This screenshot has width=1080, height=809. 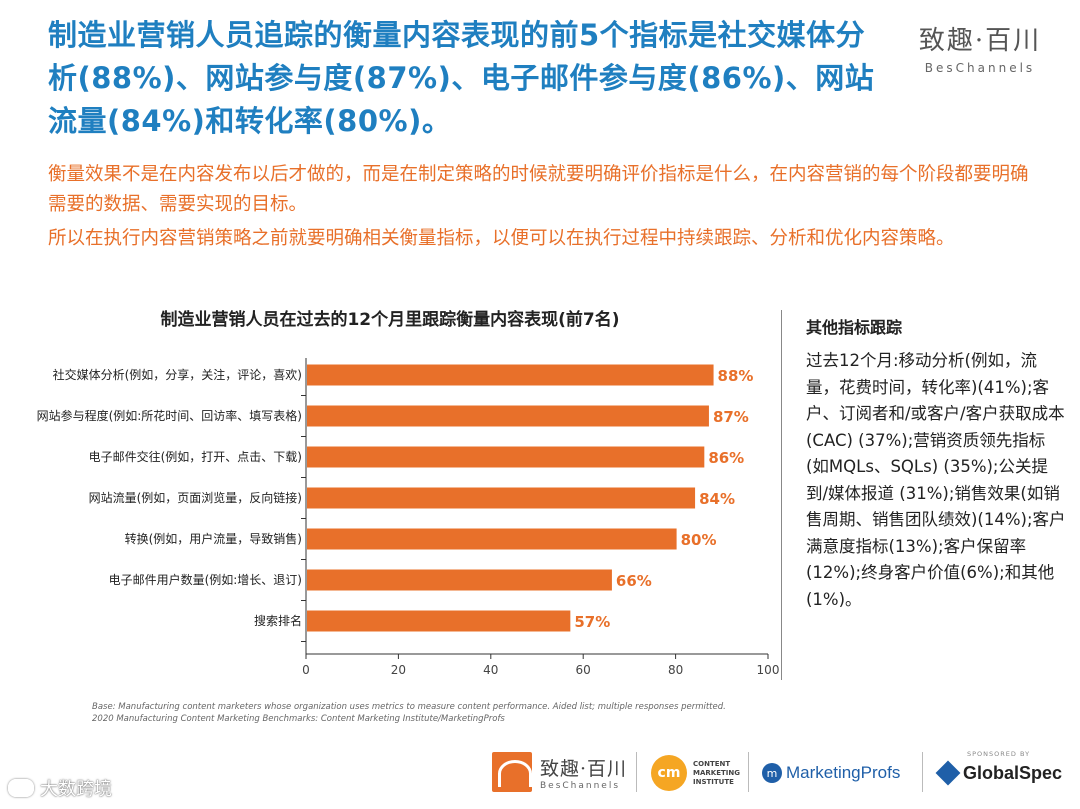 What do you see at coordinates (584, 768) in the screenshot?
I see `footer-bes-cn: 致趣·百川` at bounding box center [584, 768].